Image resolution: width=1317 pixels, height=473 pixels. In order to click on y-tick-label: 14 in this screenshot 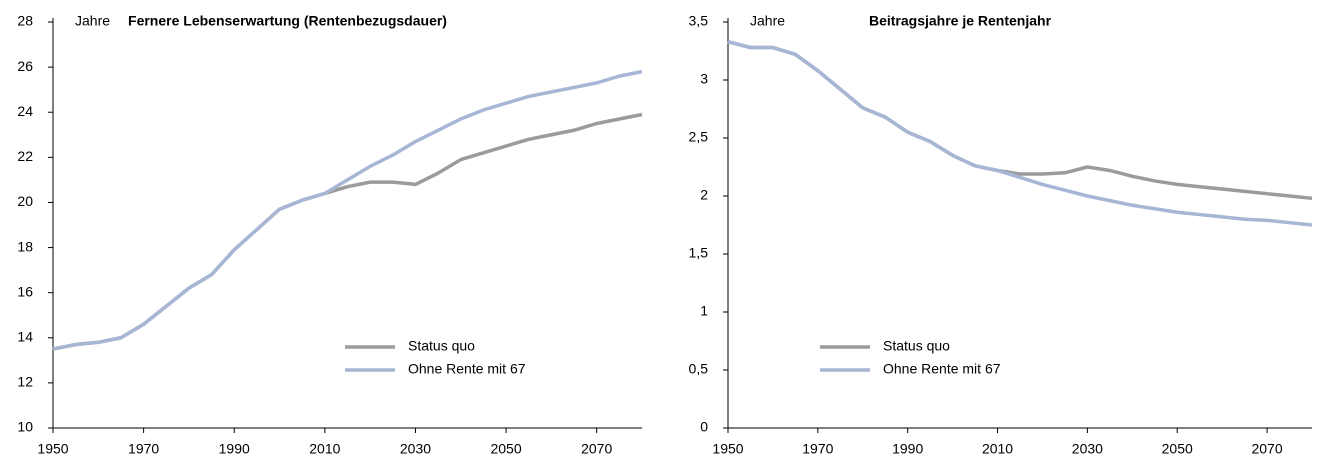, I will do `click(25, 336)`.